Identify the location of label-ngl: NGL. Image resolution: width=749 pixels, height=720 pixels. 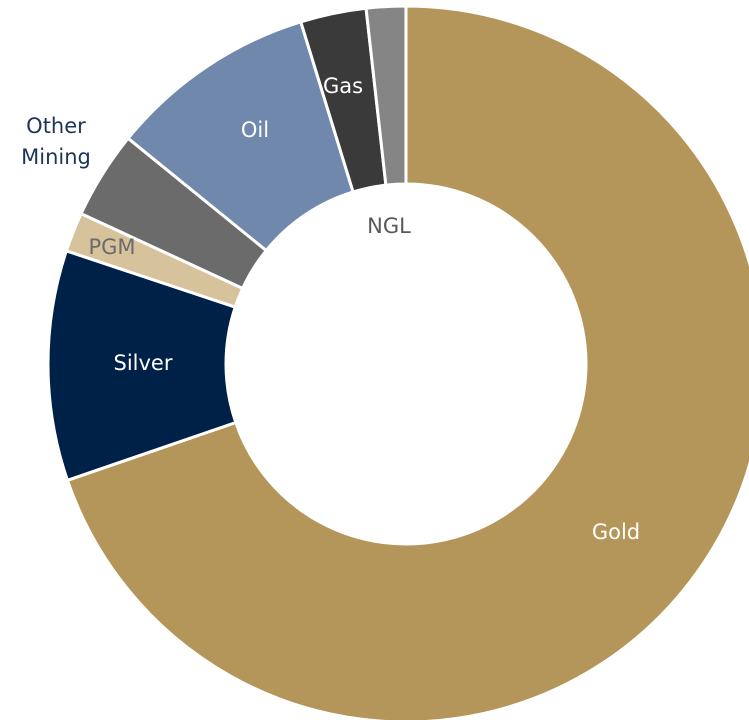
(389, 226).